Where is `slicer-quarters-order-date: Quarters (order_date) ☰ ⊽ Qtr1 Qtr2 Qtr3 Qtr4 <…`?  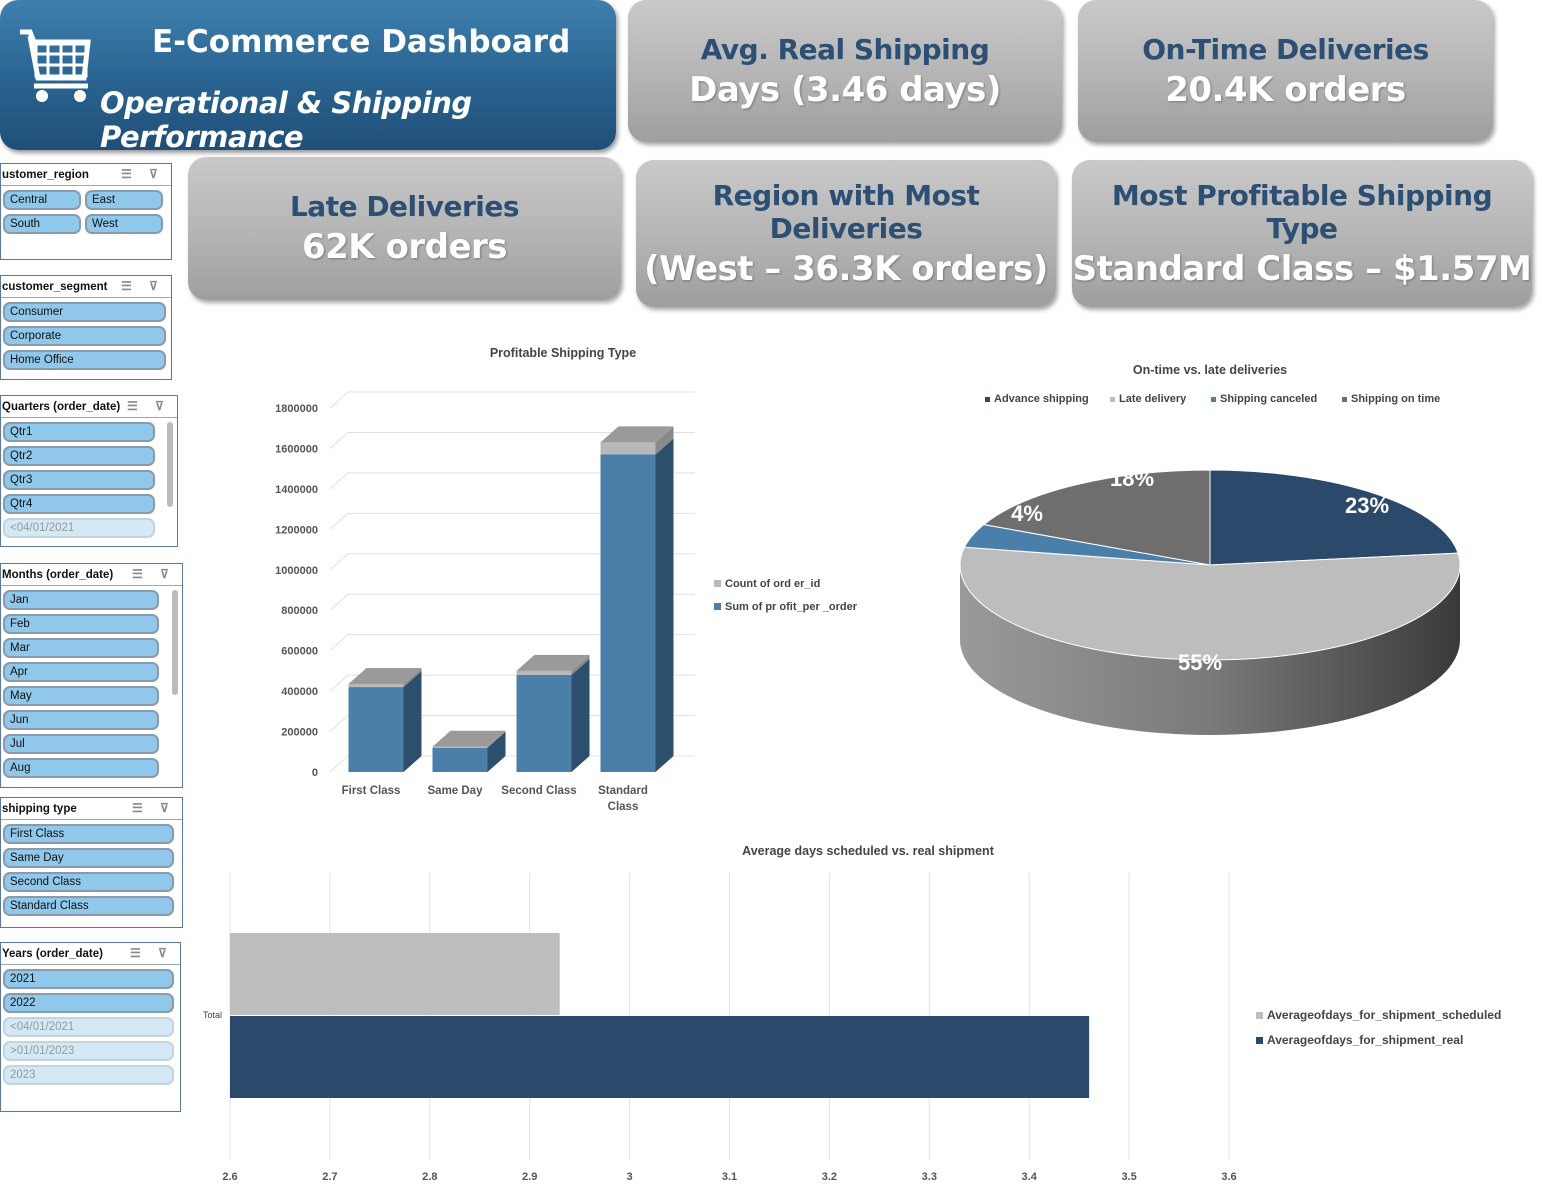 slicer-quarters-order-date: Quarters (order_date) ☰ ⊽ Qtr1 Qtr2 Qtr3 Qtr4 <… is located at coordinates (89, 471).